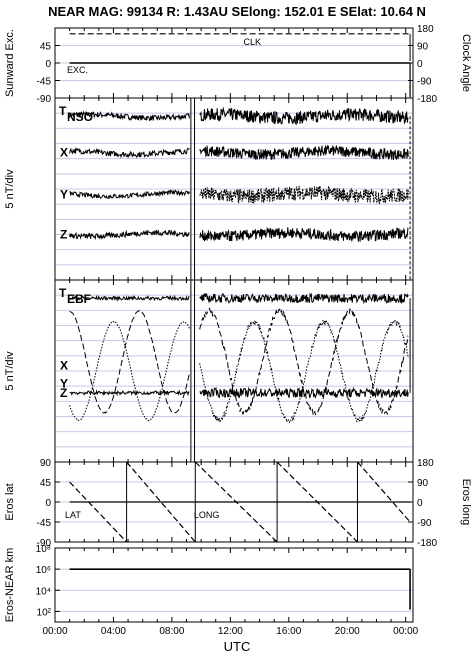 The height and width of the screenshot is (656, 474). What do you see at coordinates (466, 63) in the screenshot?
I see `y-axis-label-right: Clock Angle` at bounding box center [466, 63].